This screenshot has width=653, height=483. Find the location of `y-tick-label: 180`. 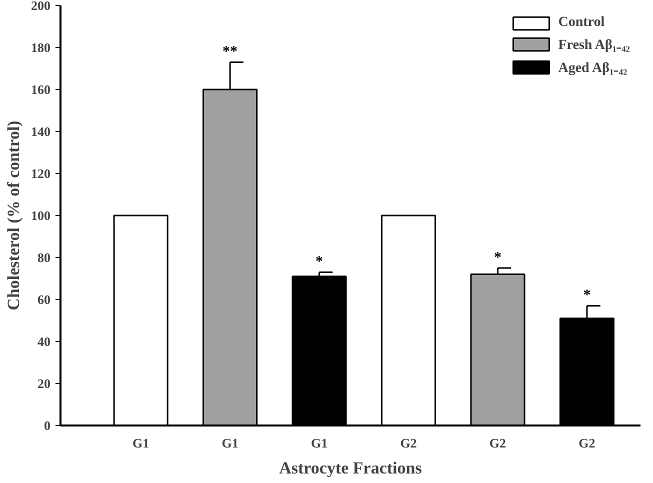

y-tick-label: 180 is located at coordinates (40, 47).